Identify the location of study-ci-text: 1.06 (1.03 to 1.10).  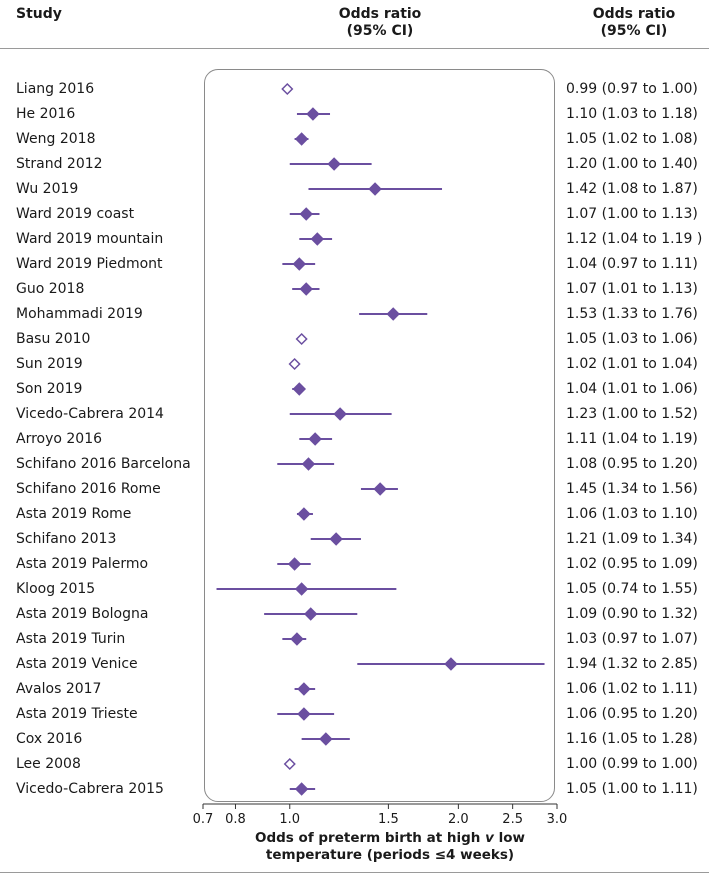
(632, 514).